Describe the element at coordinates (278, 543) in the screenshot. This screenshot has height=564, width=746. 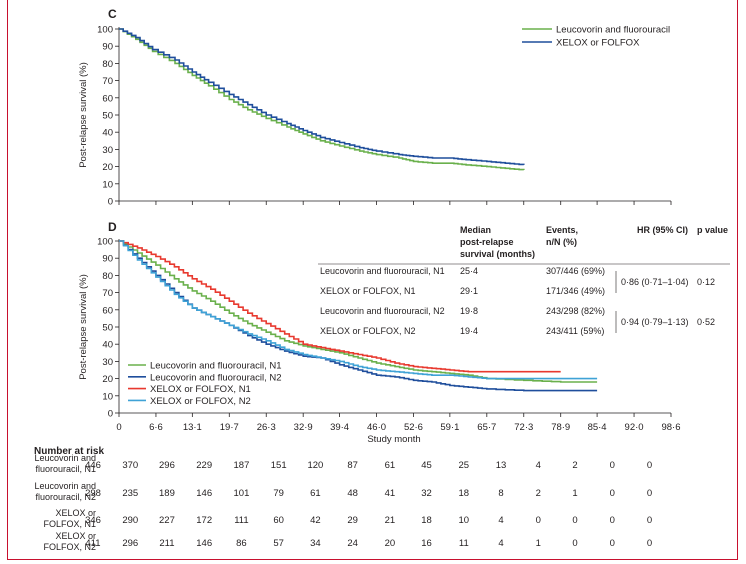
I see `risk-value: 57` at that location.